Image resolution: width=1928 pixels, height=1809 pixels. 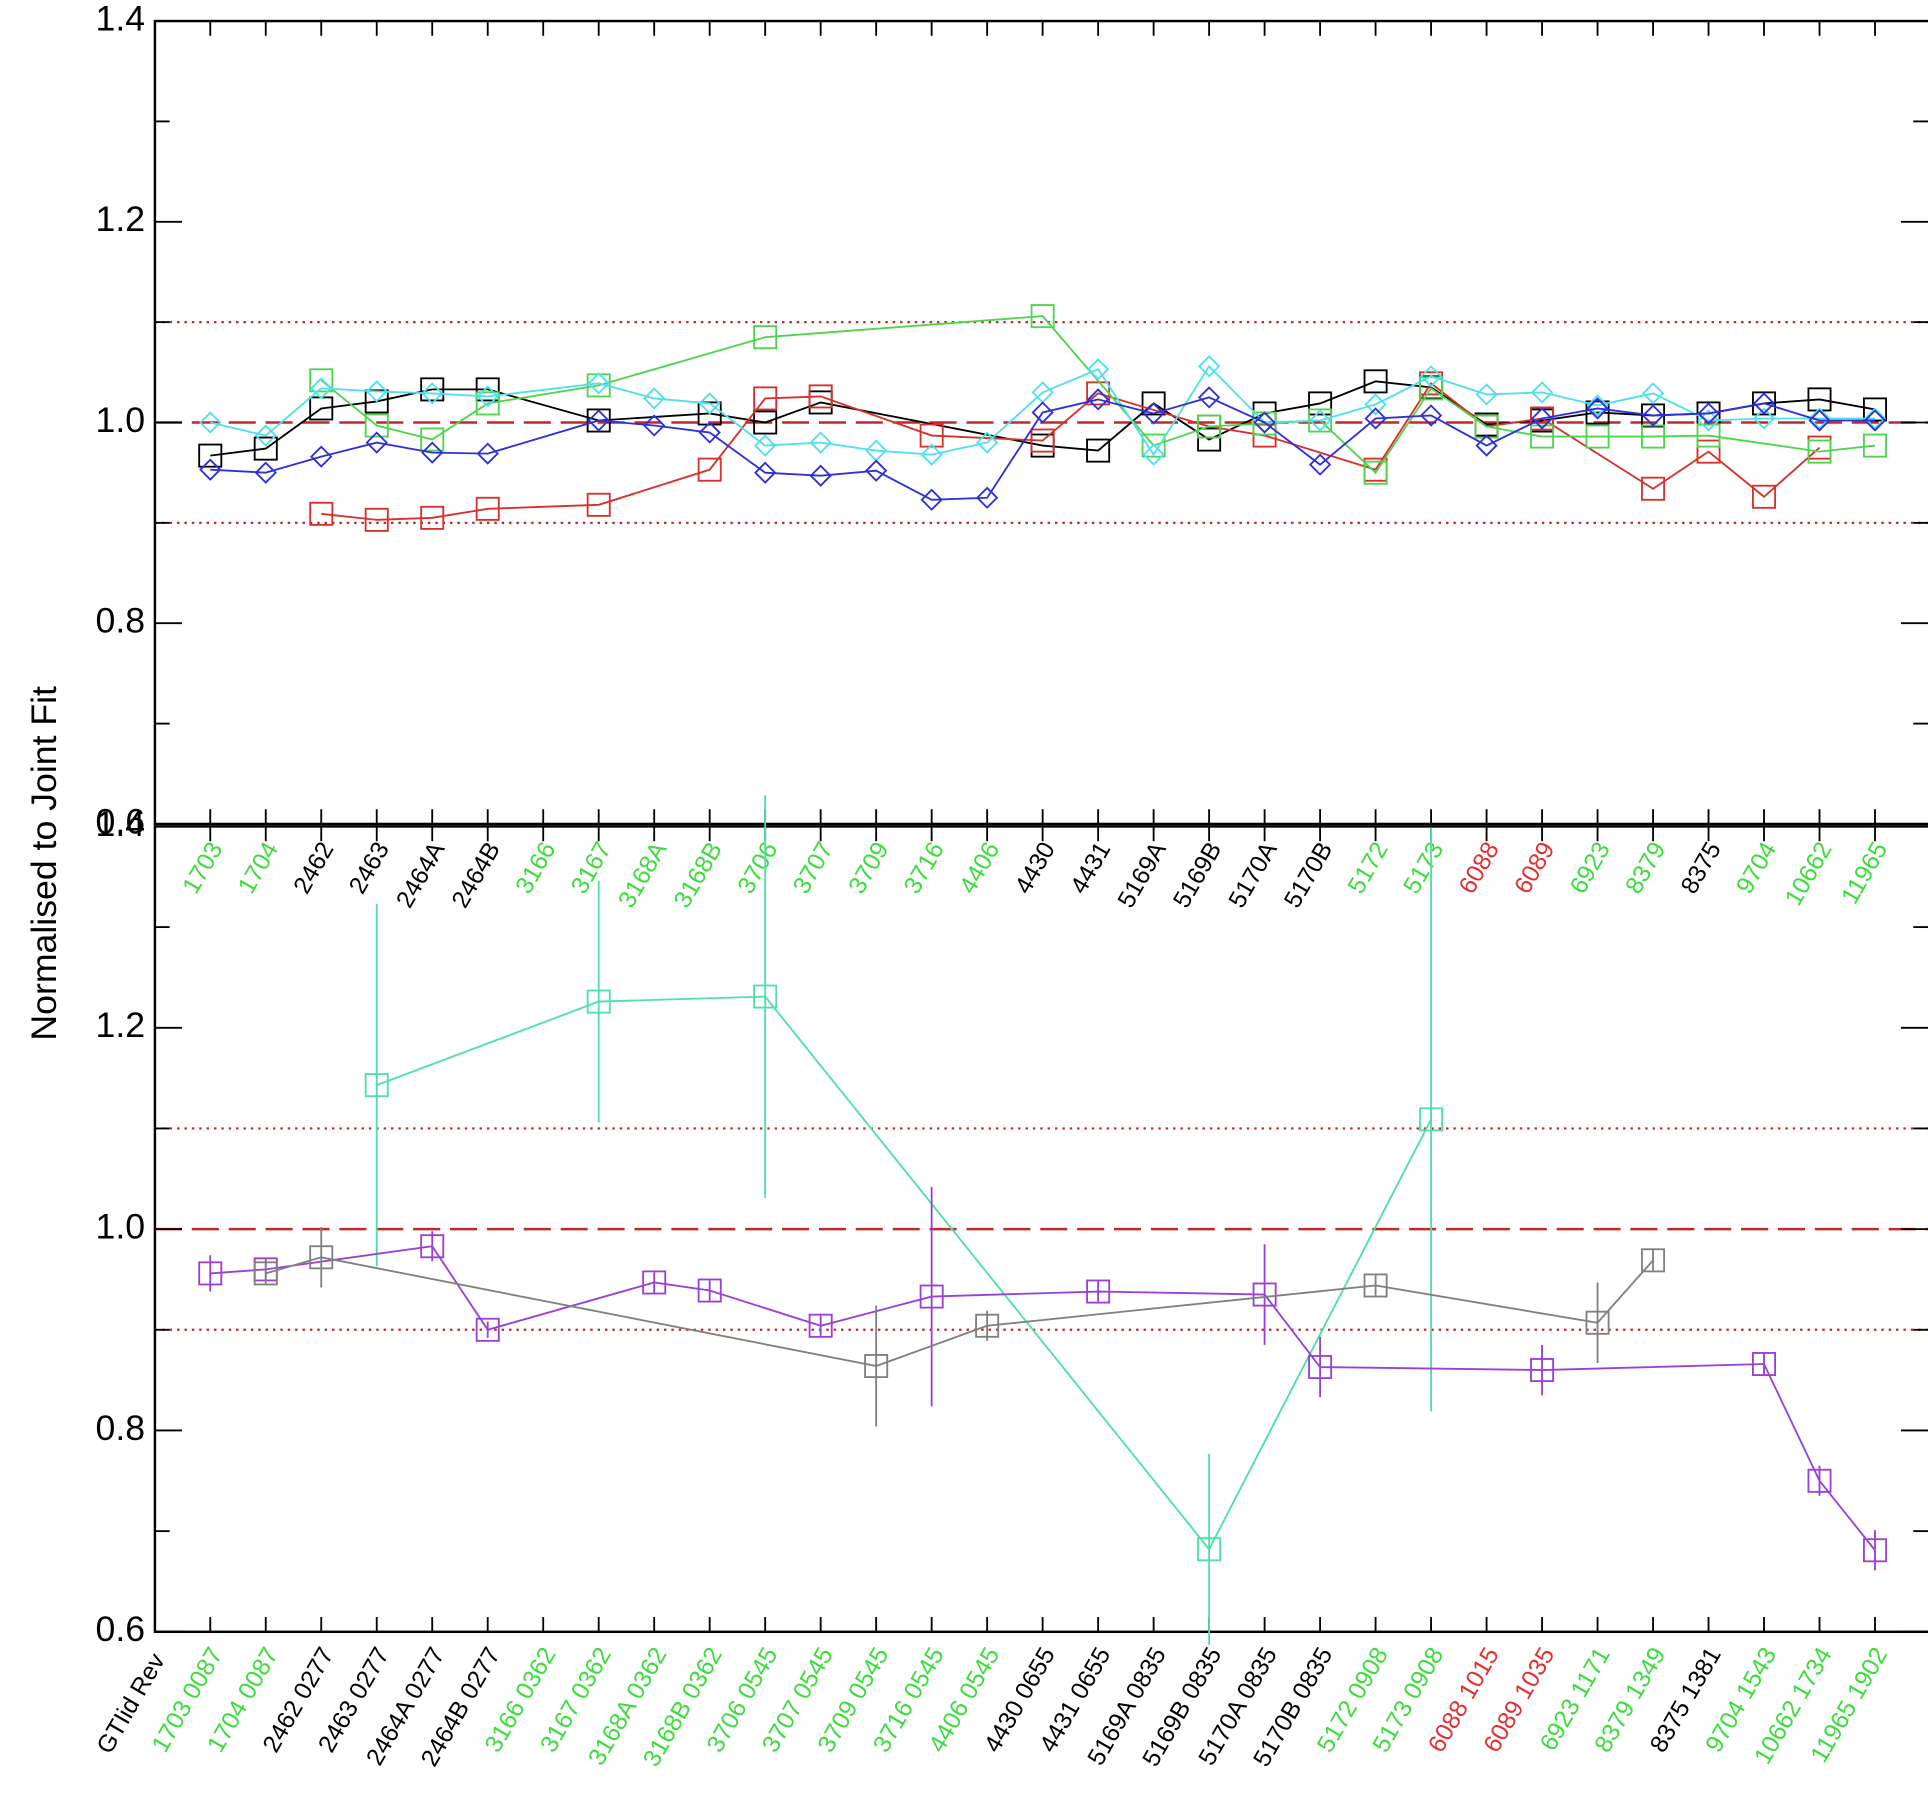 What do you see at coordinates (591, 868) in the screenshot?
I see `x-tick-label: 3167` at bounding box center [591, 868].